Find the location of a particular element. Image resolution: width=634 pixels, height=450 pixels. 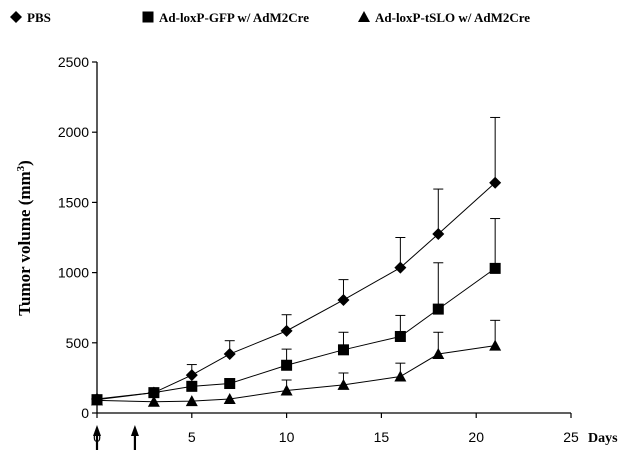

y-tick-label: 1000 is located at coordinates (73, 273).